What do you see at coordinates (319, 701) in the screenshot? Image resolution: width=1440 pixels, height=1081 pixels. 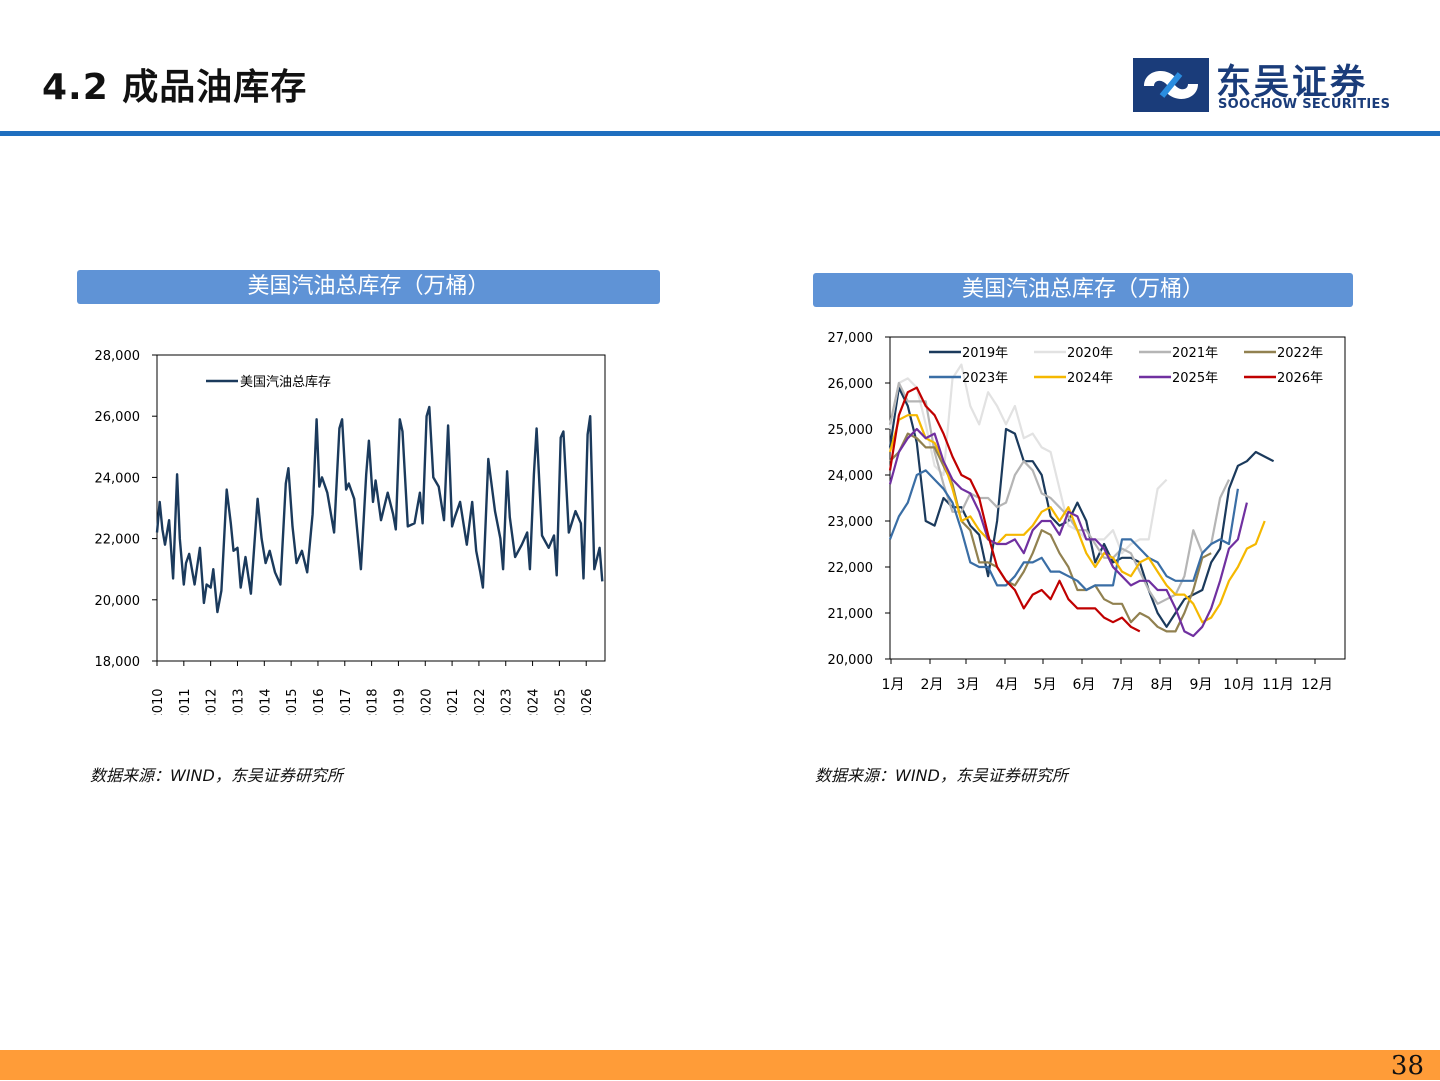 I see `x-tick-label: 2016` at bounding box center [319, 701].